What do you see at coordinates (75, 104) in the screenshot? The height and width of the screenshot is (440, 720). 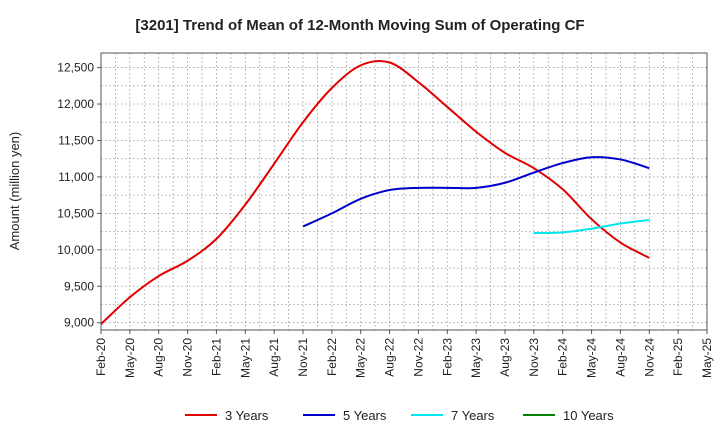 I see `y-tick-label: 12,000` at bounding box center [75, 104].